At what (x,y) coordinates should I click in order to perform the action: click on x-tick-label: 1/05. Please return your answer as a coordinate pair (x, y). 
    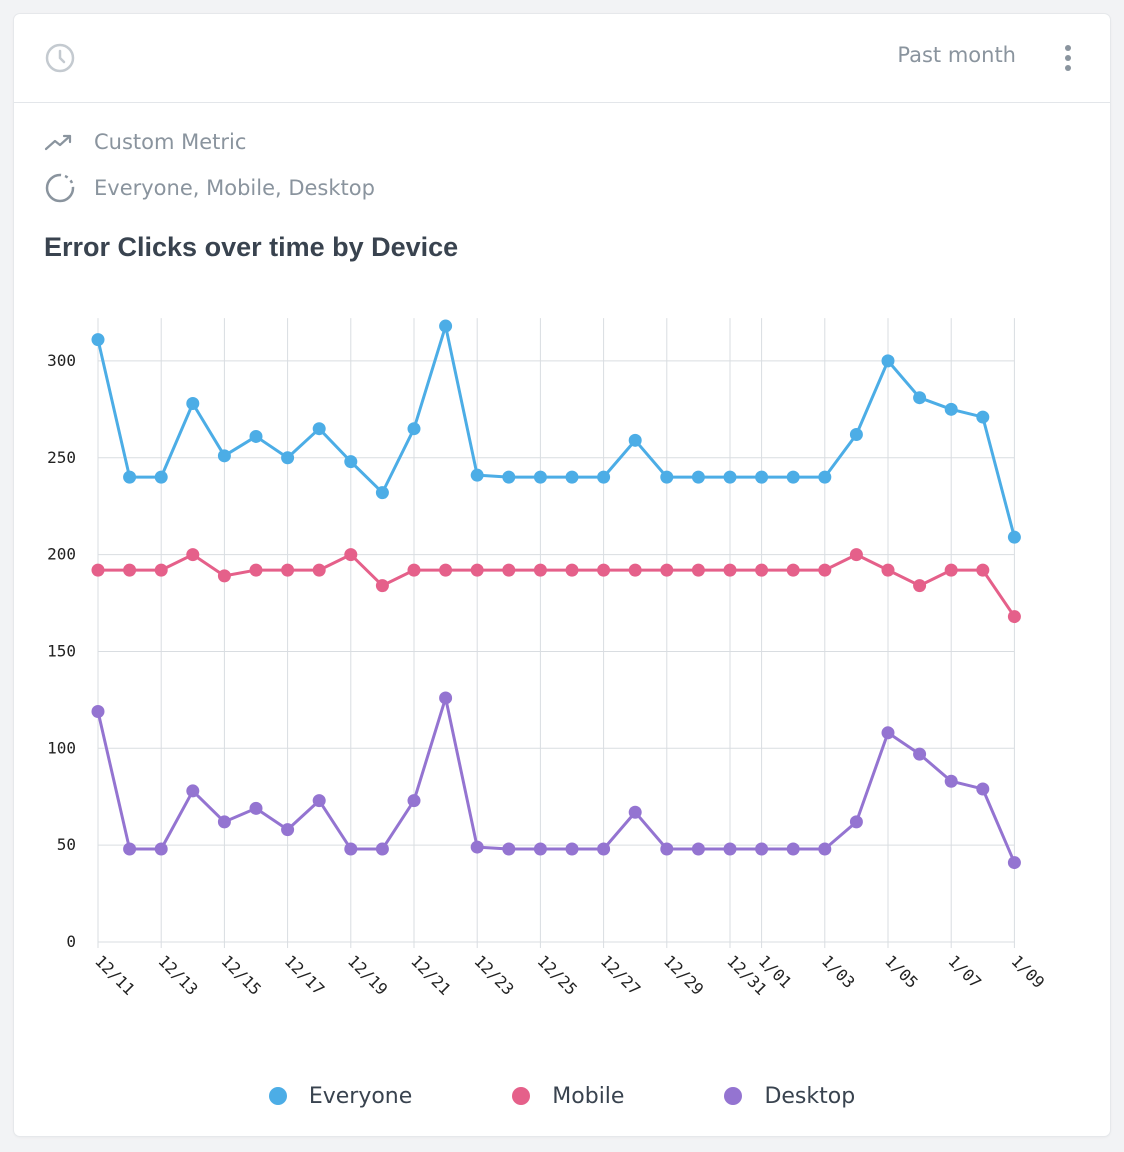
    Looking at the image, I should click on (901, 971).